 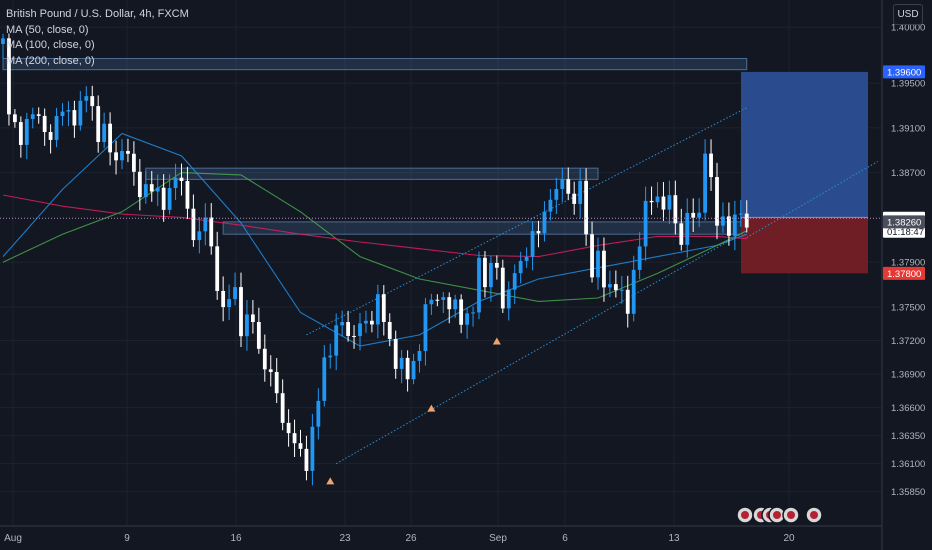 I want to click on symbol-title: British Pound / U.S. Dollar, 4h, FXCM, so click(x=97, y=14).